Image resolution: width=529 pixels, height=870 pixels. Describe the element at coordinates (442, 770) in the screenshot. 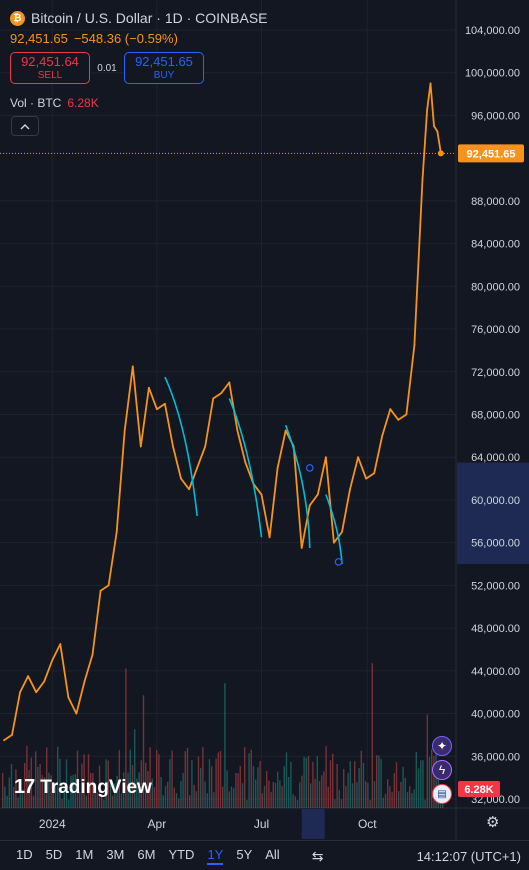

I see `flash-icon: ϟ` at that location.